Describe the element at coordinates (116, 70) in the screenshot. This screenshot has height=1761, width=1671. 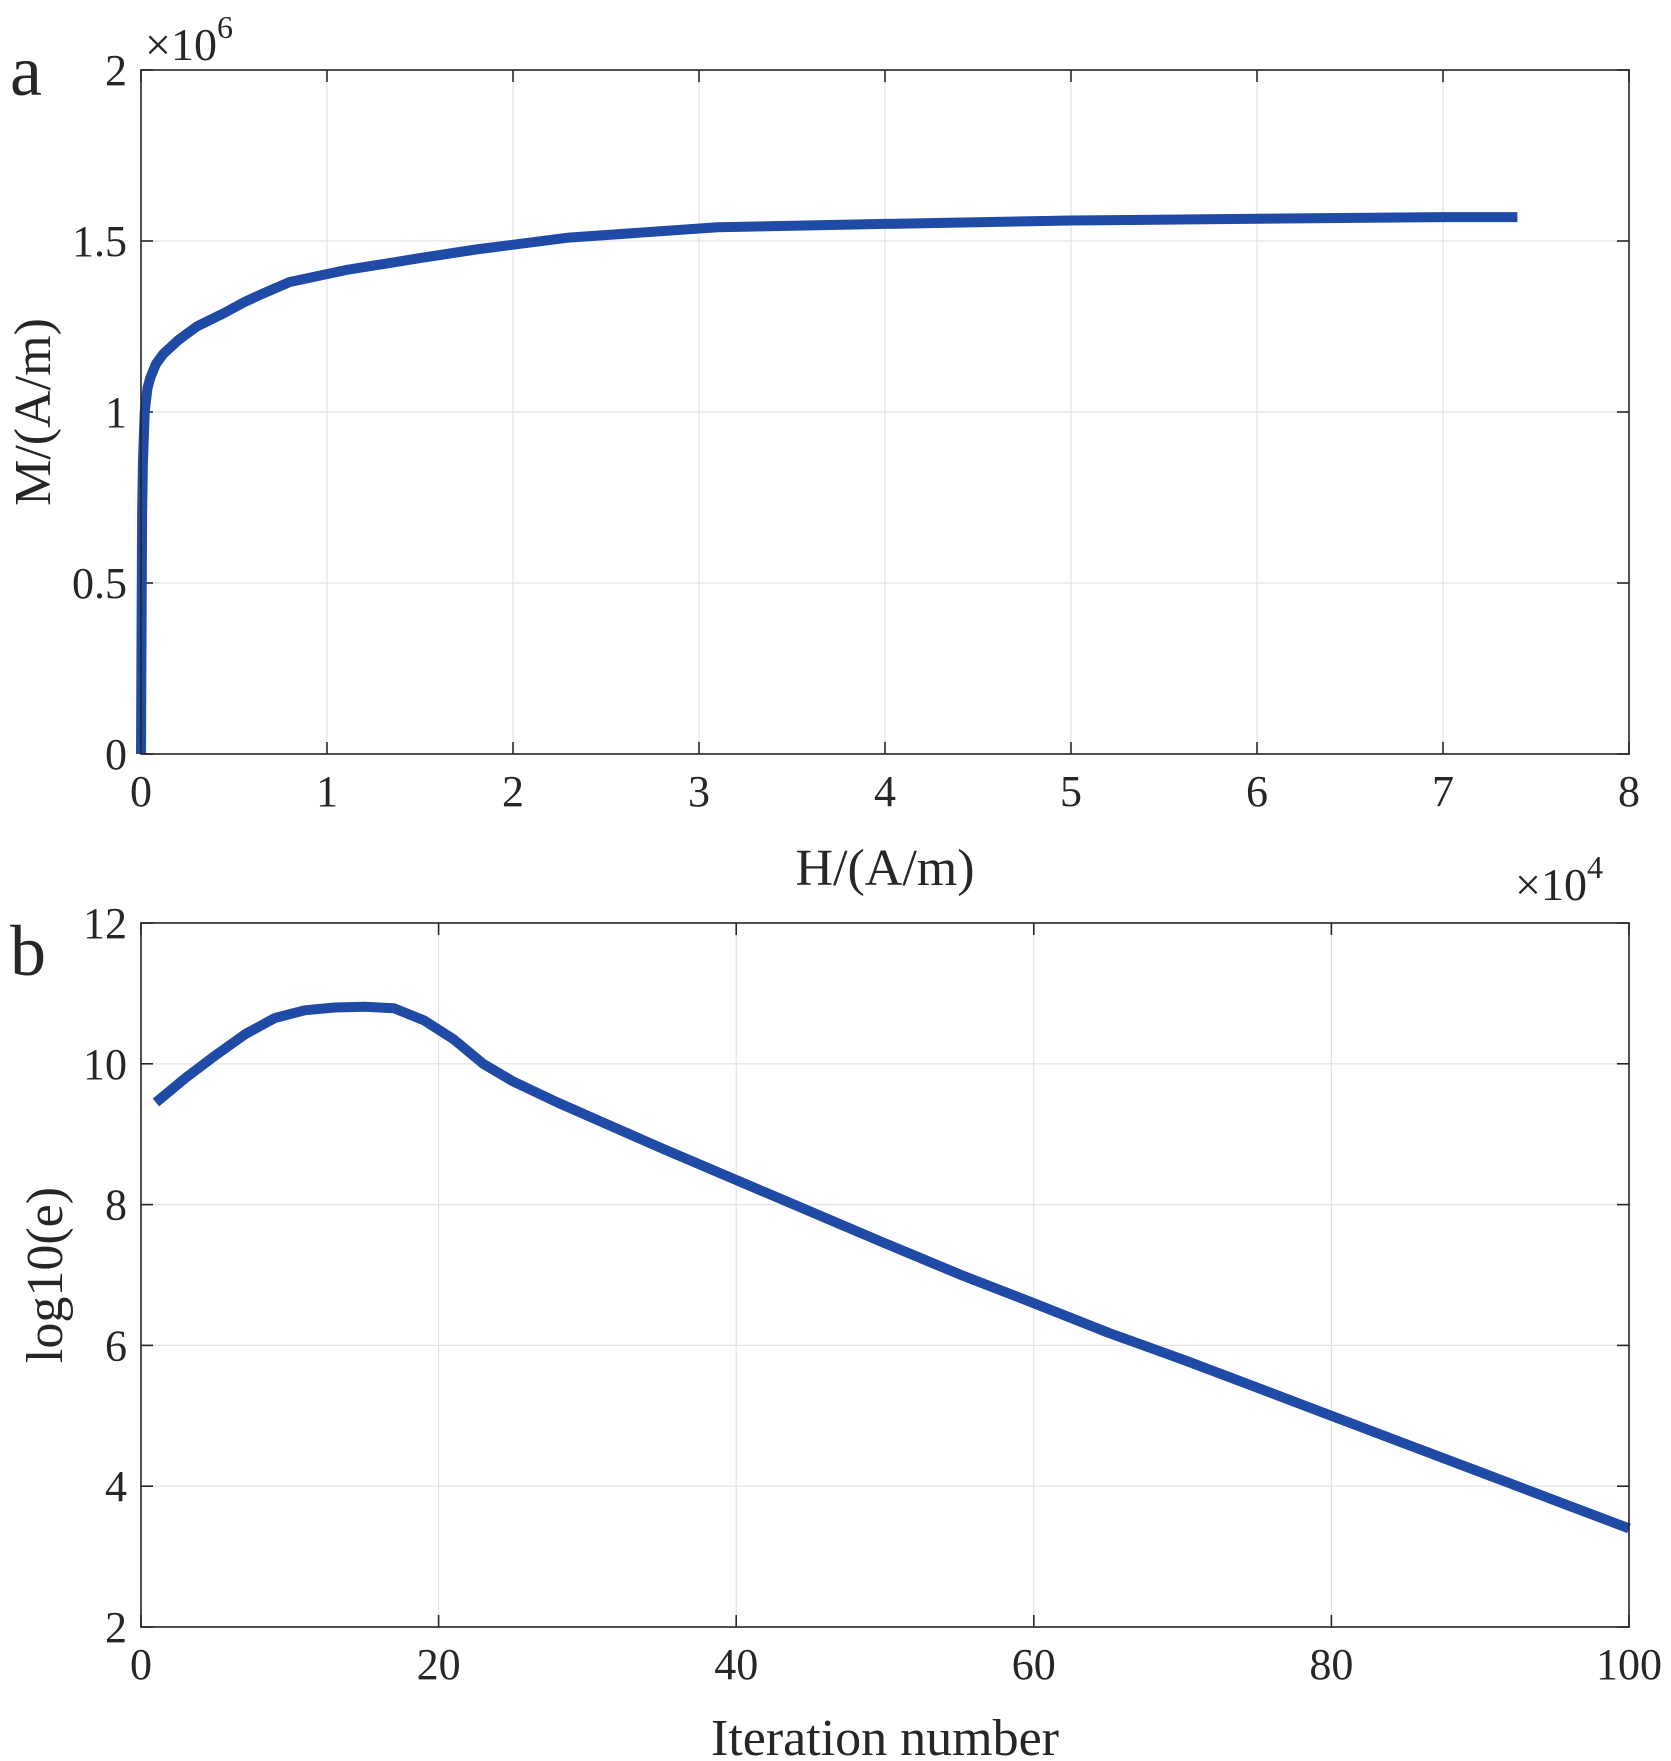
I see `panel-a-y-tick-label: 2` at that location.